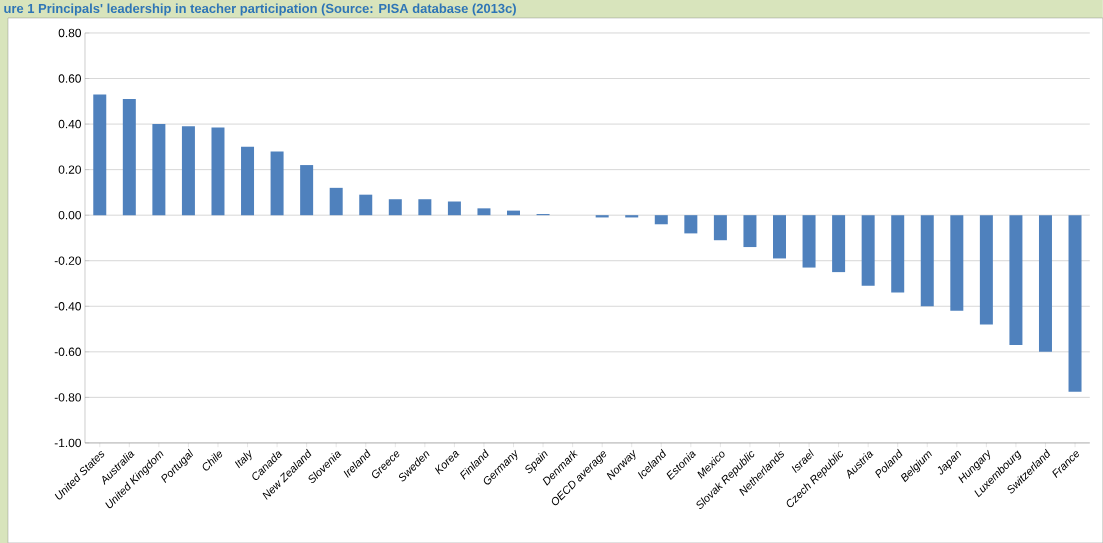  I want to click on y-tick-label: 0.00, so click(70, 215).